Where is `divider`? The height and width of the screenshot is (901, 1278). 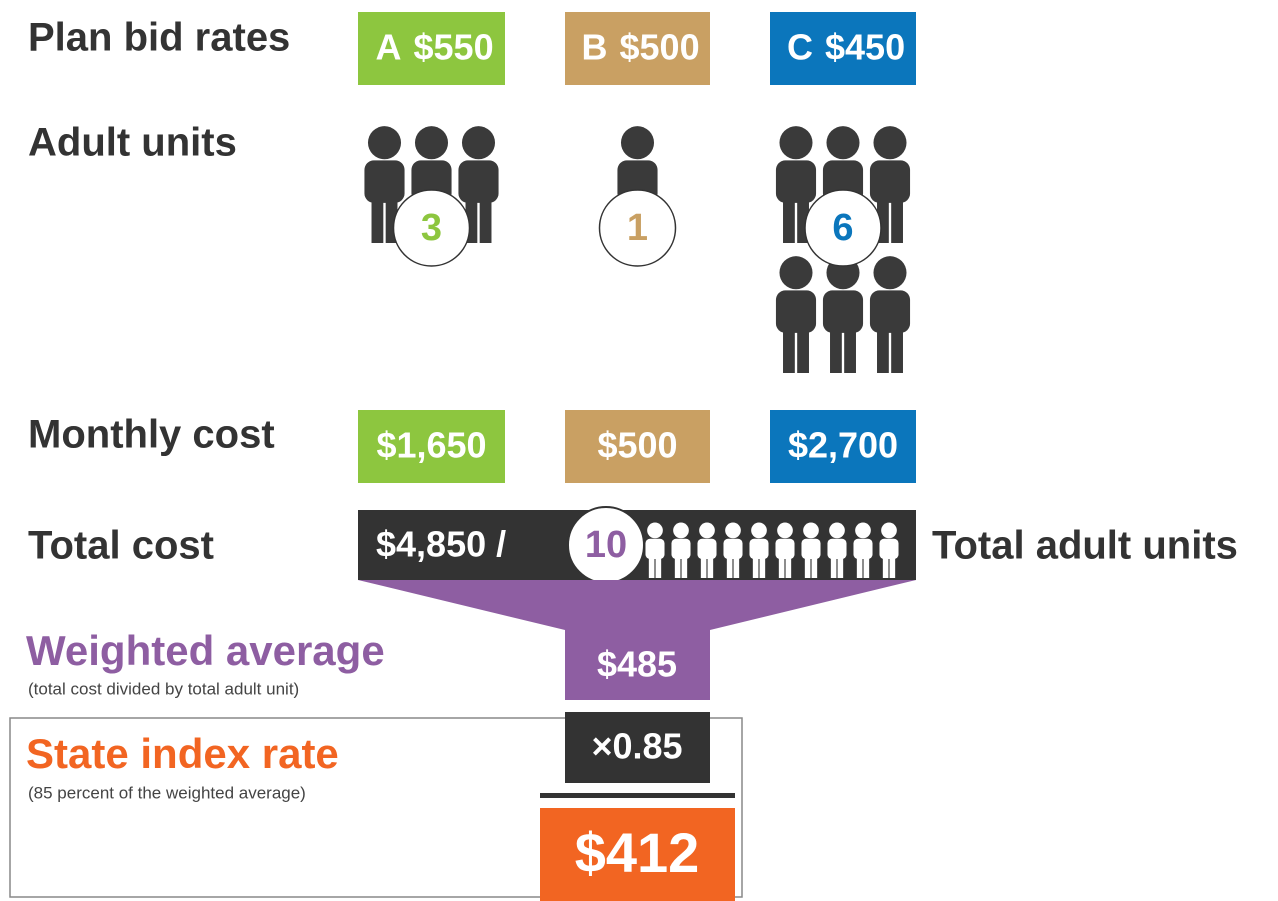
divider is located at coordinates (637, 795).